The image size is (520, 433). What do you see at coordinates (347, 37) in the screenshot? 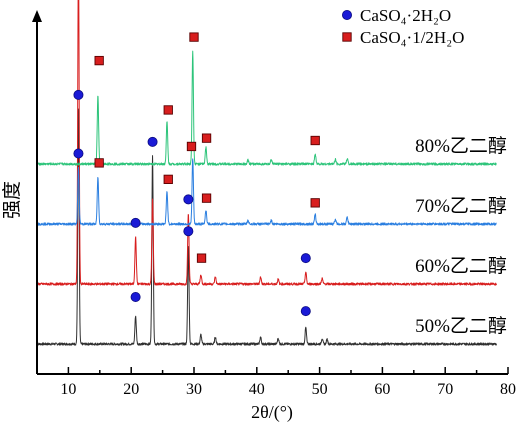
I see `legend-hemihydrate-icon` at bounding box center [347, 37].